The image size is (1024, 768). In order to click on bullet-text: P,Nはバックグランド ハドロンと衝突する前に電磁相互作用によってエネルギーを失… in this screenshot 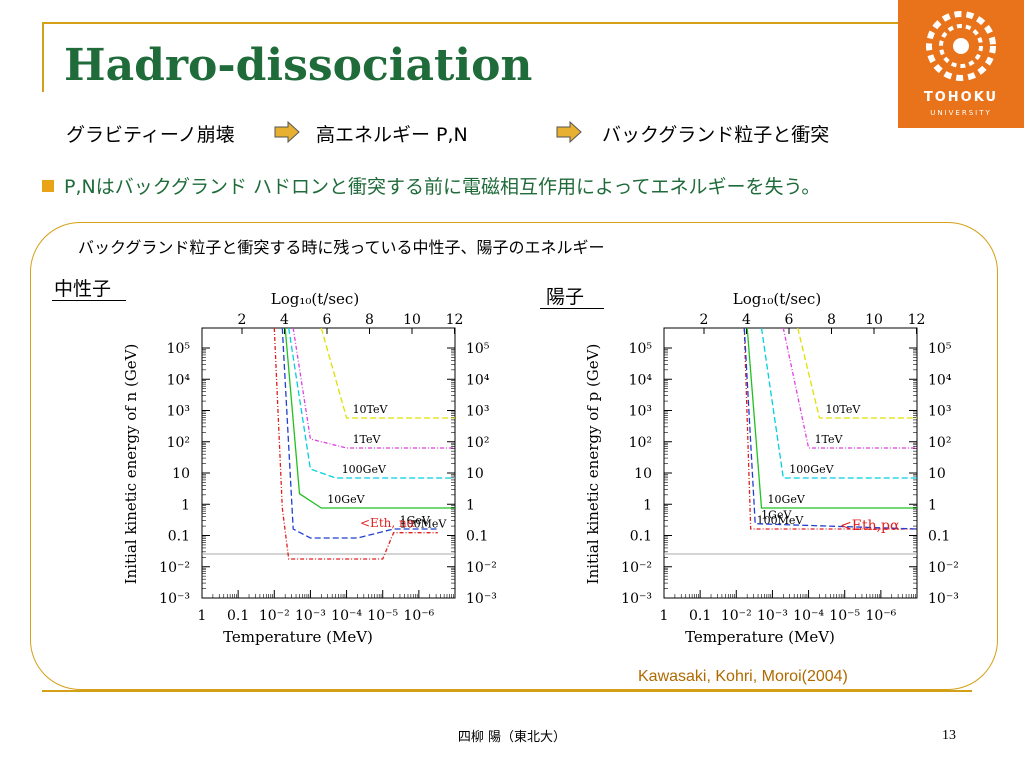, I will do `click(442, 187)`.